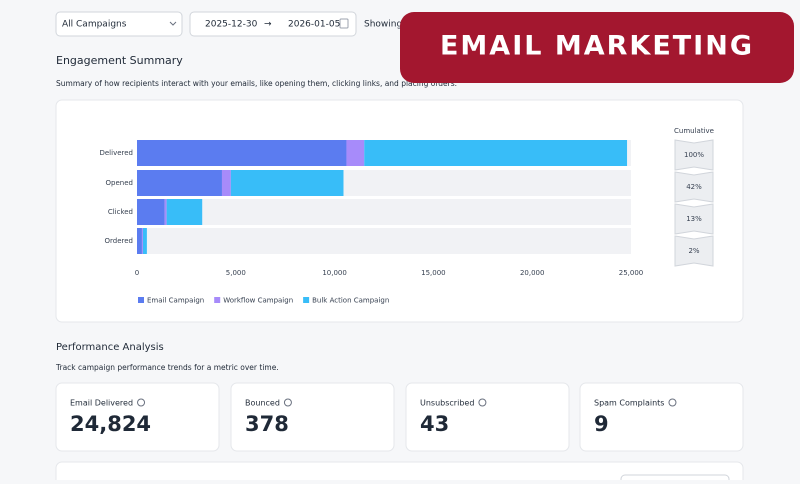 The width and height of the screenshot is (800, 484). Describe the element at coordinates (120, 212) in the screenshot. I see `y-tick-label: Clicked` at that location.